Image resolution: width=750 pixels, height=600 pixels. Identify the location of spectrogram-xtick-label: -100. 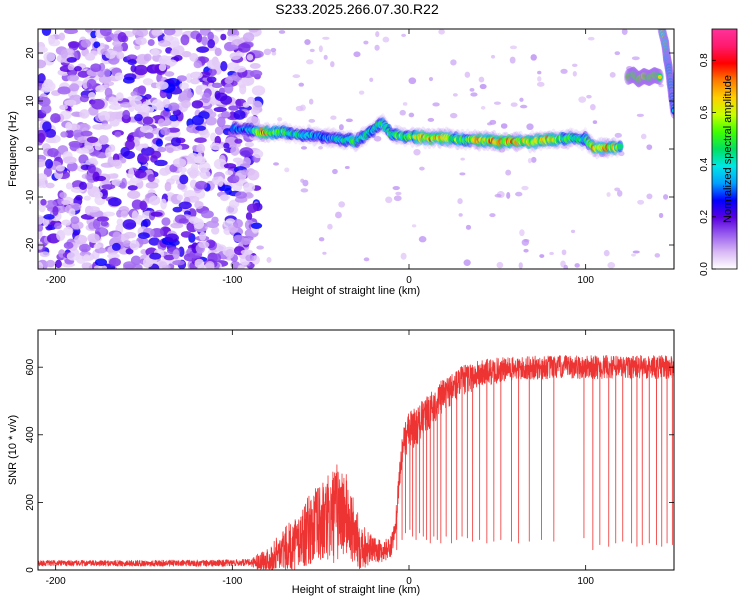
(232, 280).